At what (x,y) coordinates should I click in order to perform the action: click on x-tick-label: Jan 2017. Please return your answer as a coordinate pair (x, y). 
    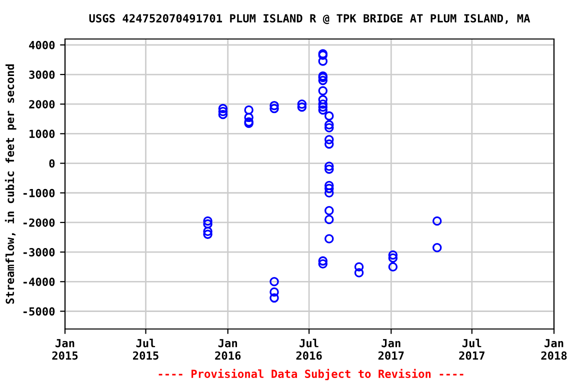
    Looking at the image, I should click on (391, 349).